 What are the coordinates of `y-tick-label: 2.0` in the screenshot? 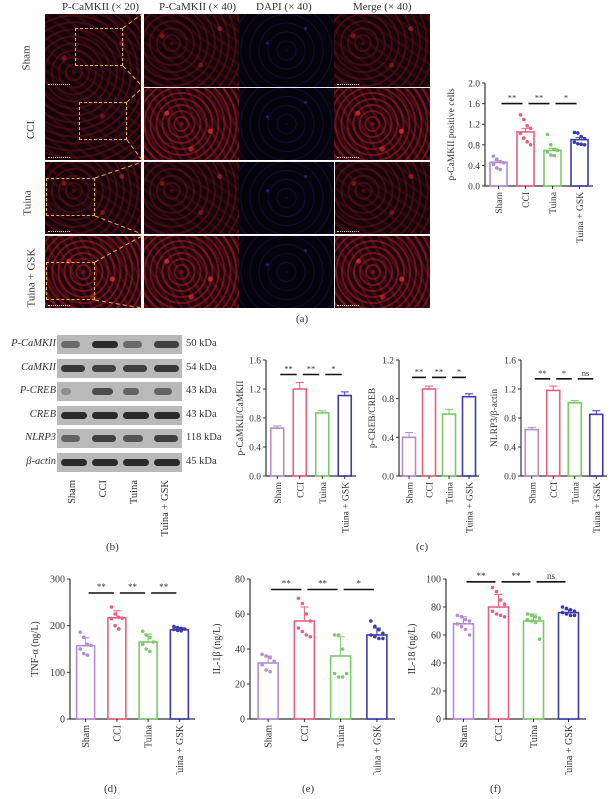 It's located at (474, 85).